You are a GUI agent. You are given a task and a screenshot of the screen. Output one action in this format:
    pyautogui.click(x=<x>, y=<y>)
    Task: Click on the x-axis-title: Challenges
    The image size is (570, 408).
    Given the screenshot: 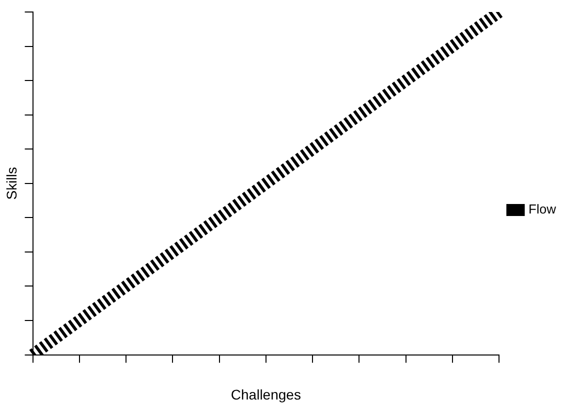 What is the action you would take?
    pyautogui.click(x=265, y=394)
    